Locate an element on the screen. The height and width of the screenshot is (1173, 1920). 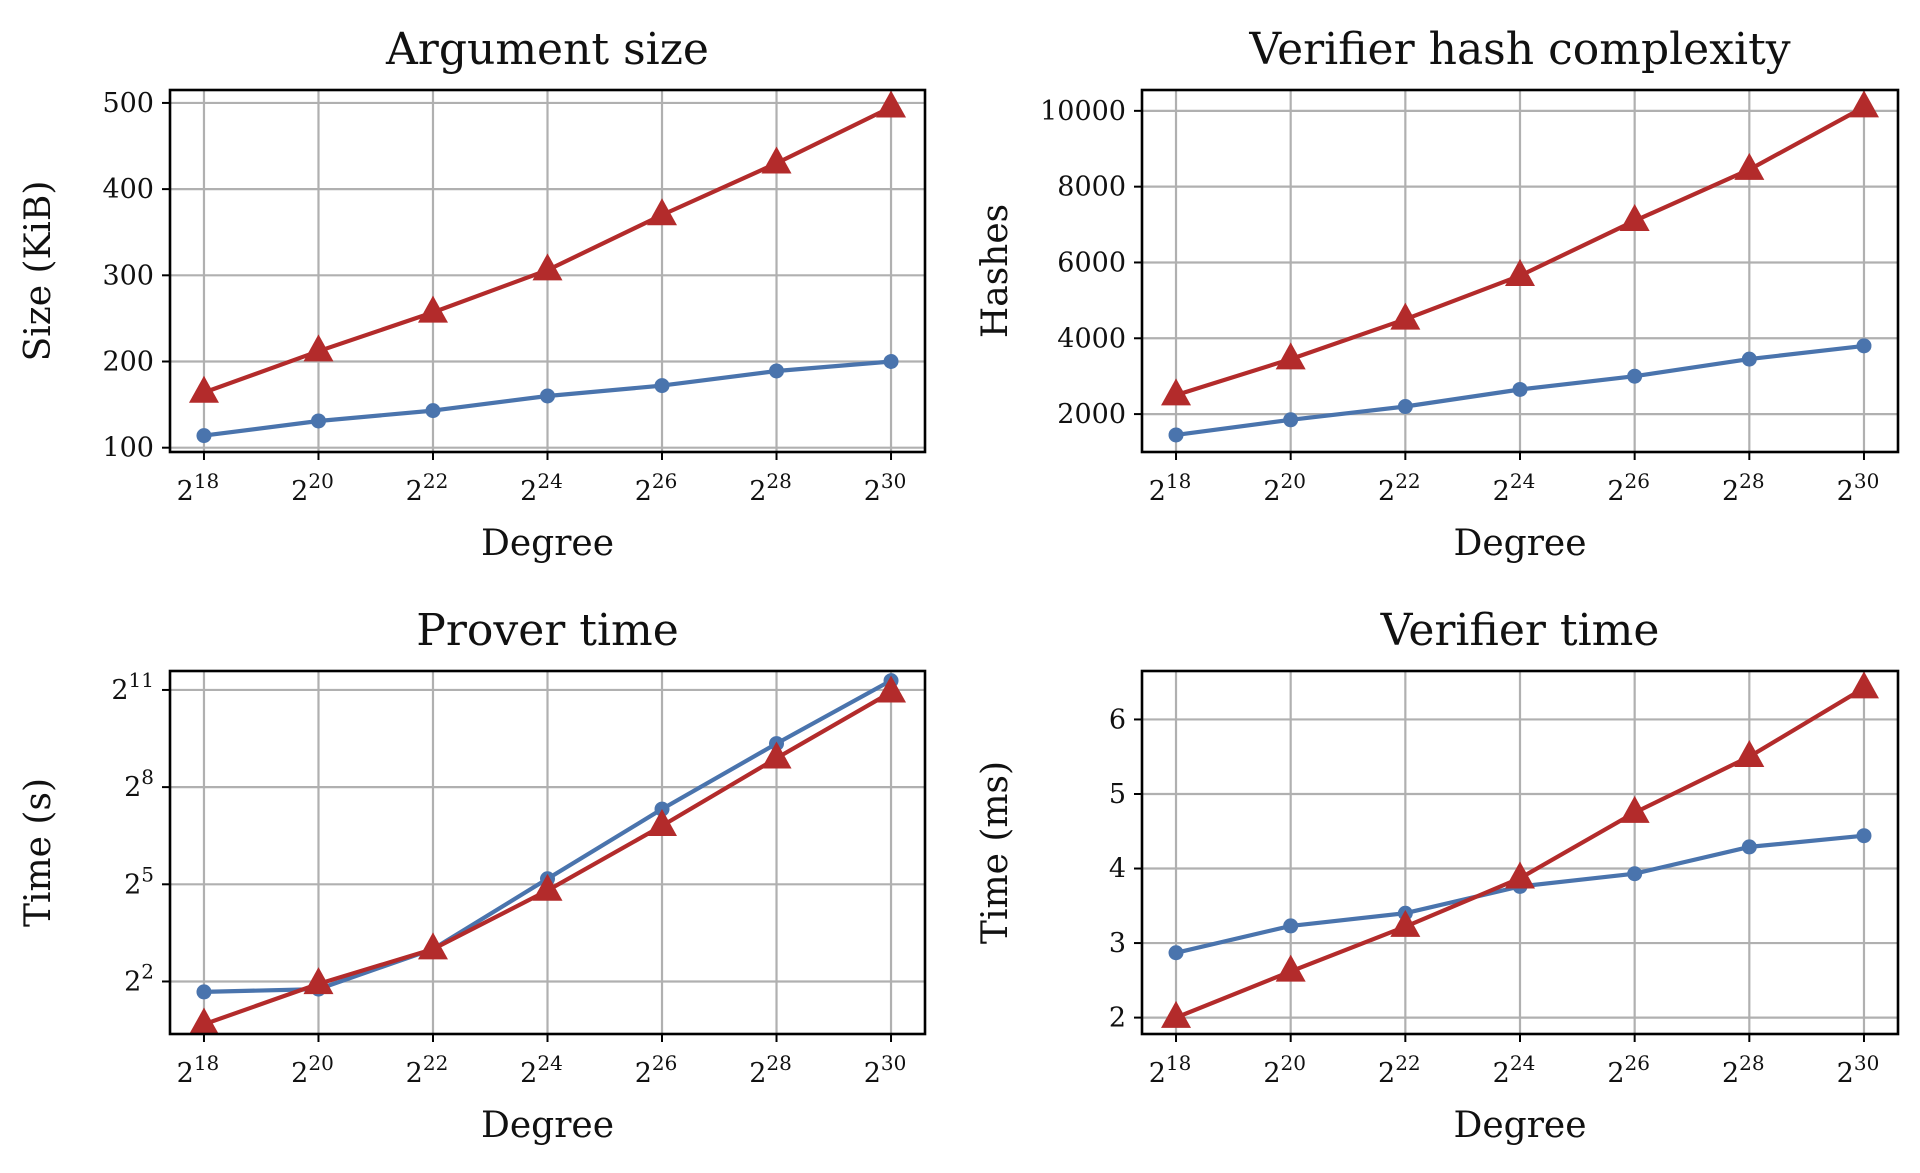
y-axis-label: Size (KiB) is located at coordinates (38, 271).